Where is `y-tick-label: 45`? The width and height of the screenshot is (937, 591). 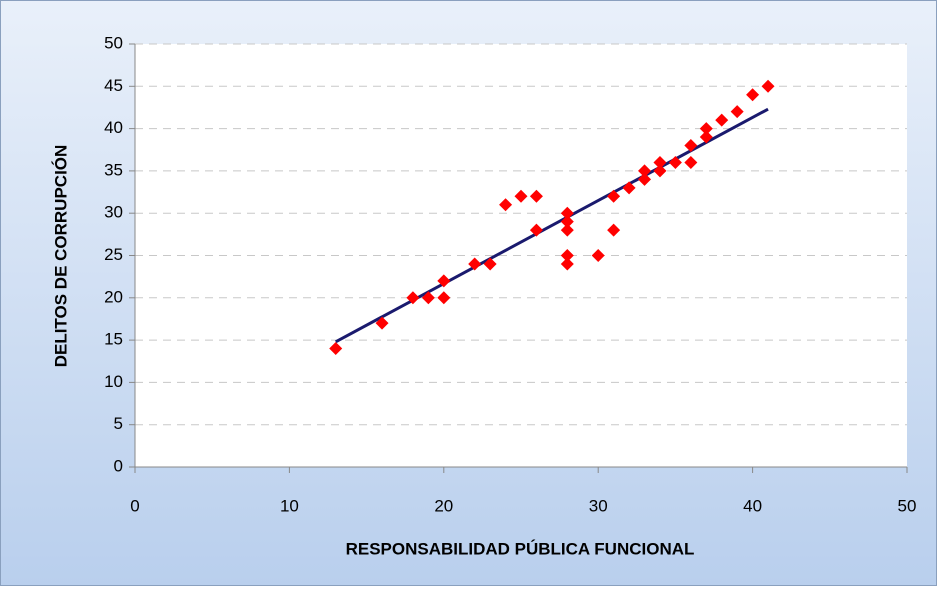
y-tick-label: 45 is located at coordinates (113, 85).